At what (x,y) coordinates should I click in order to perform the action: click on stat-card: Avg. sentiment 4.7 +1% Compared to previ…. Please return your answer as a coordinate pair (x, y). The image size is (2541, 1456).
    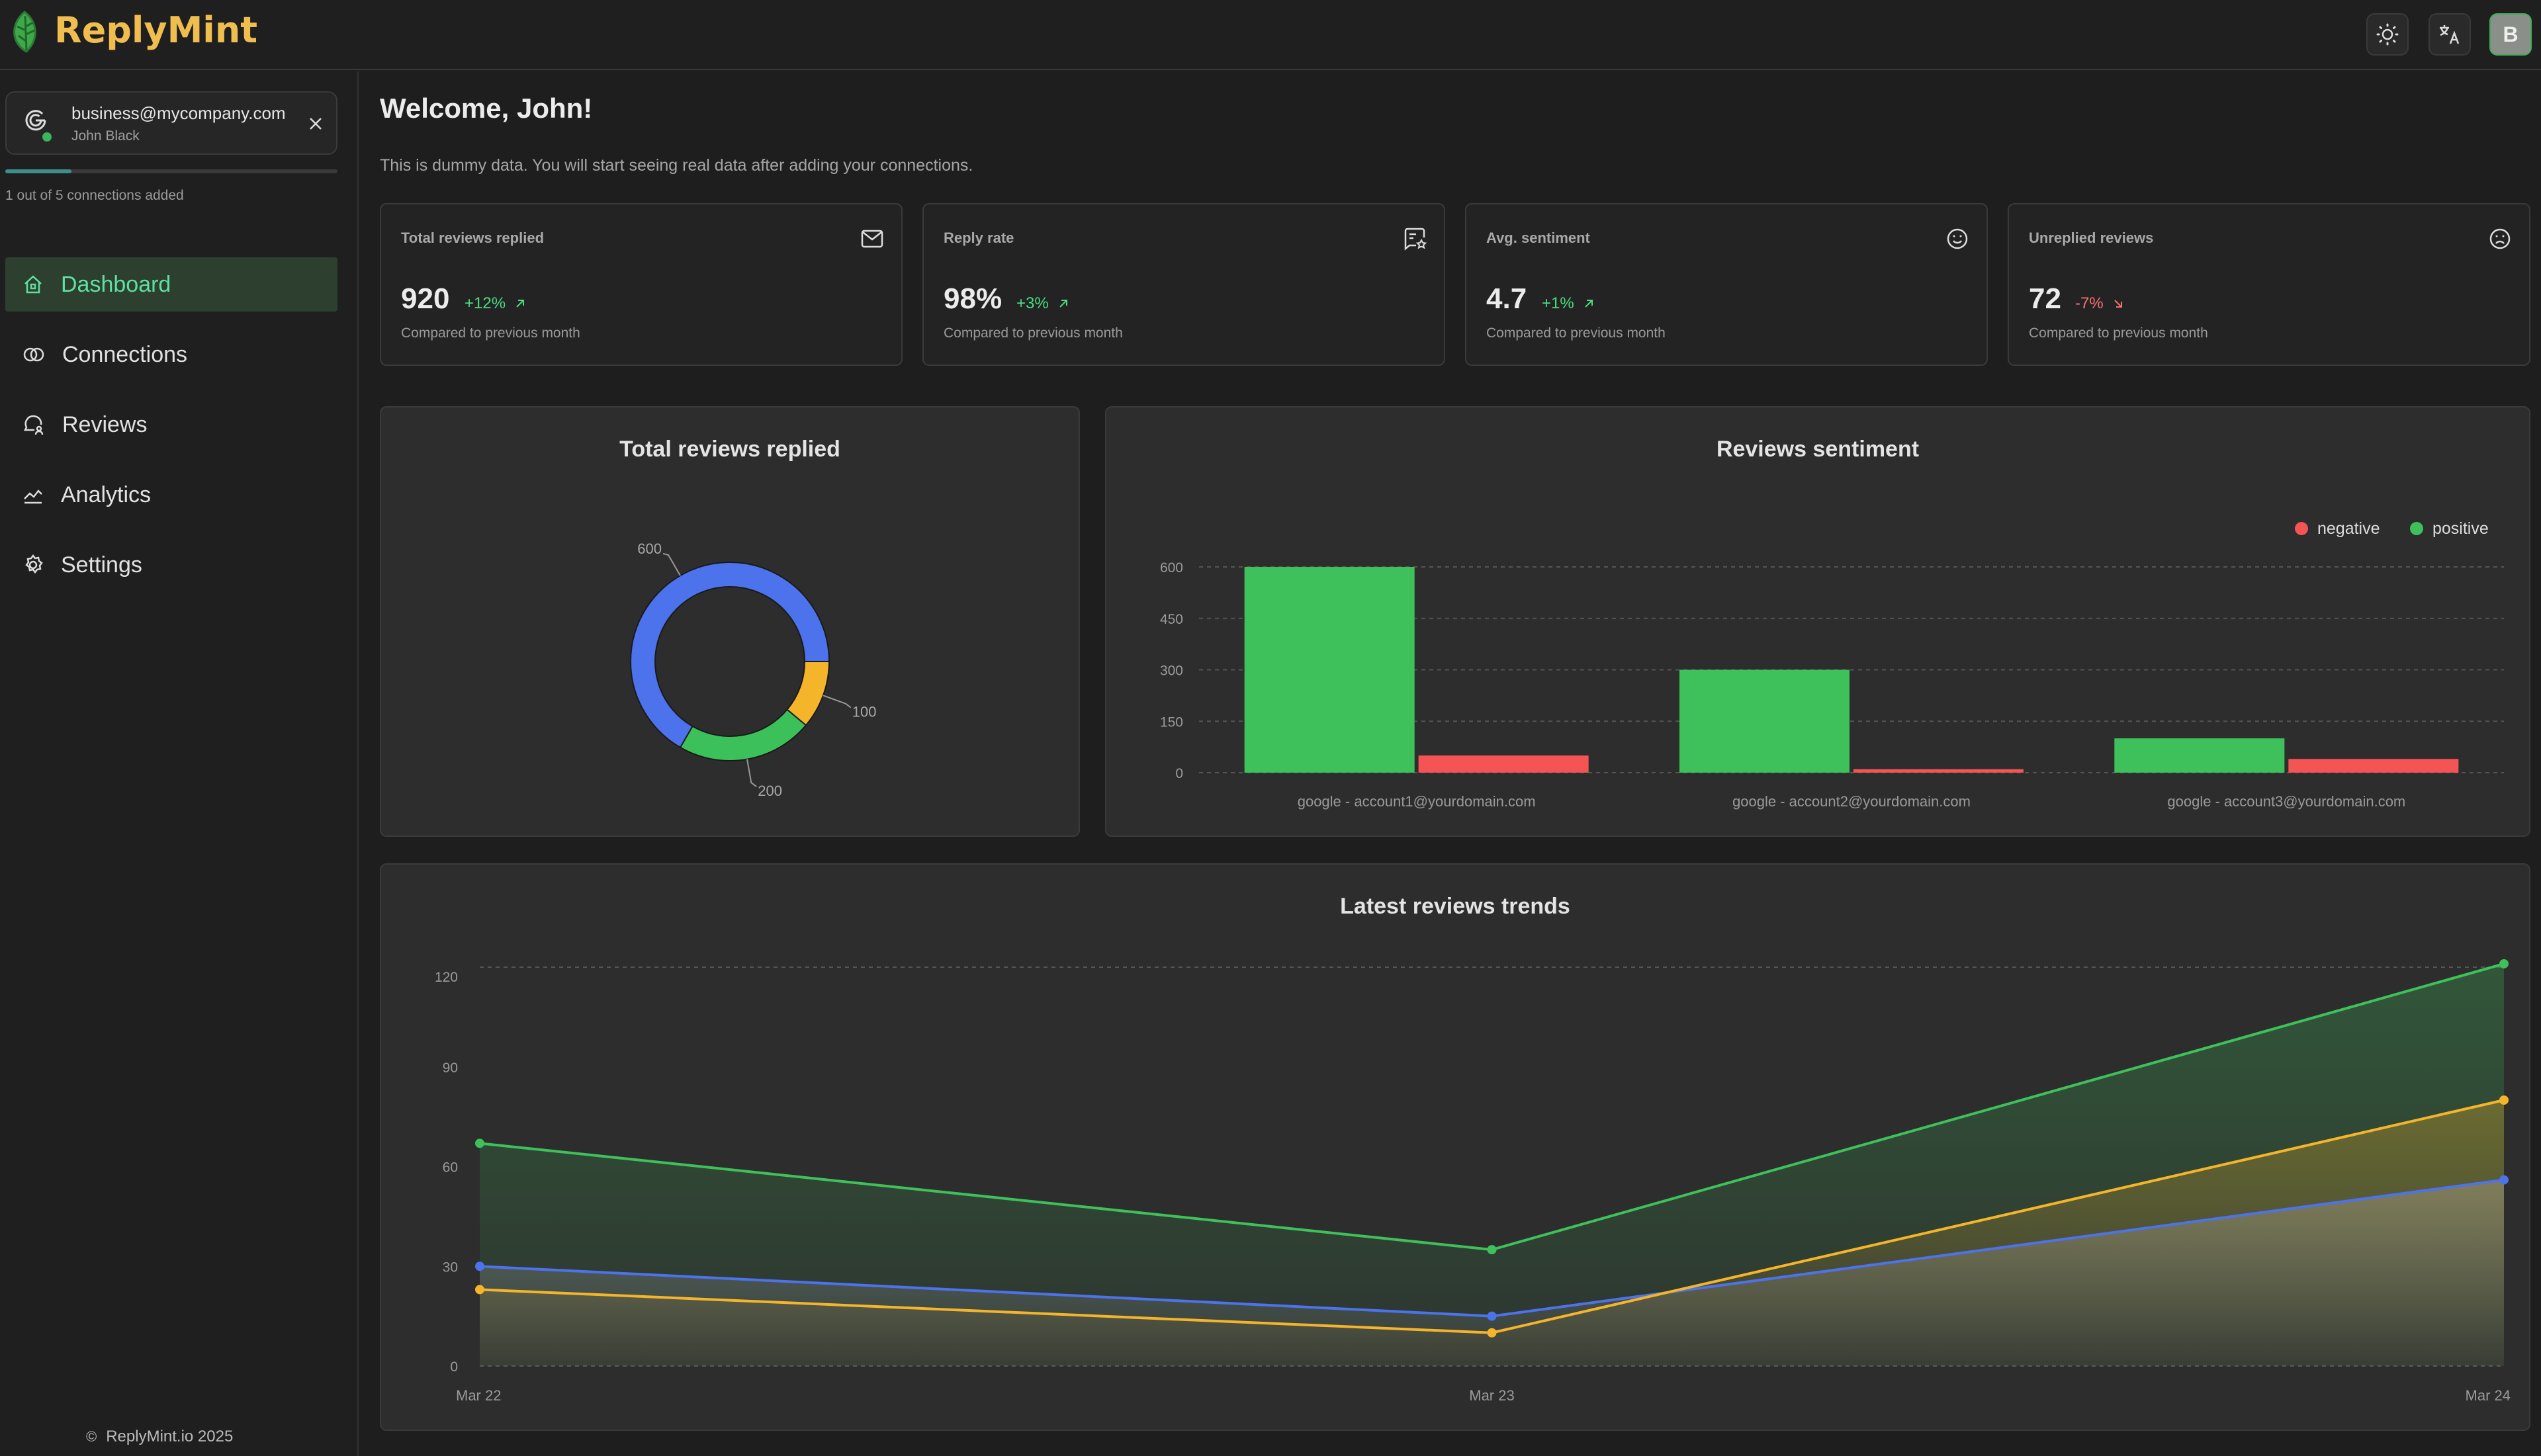
    Looking at the image, I should click on (1726, 284).